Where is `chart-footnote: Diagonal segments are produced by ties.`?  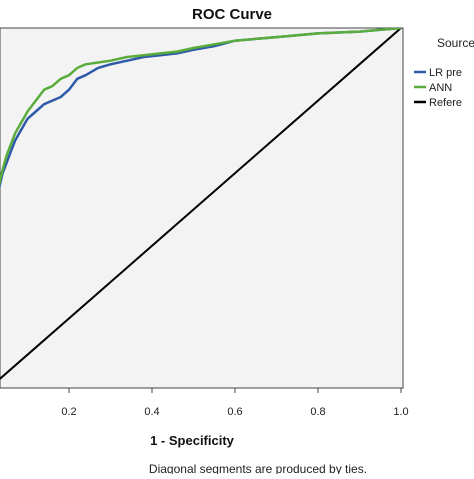
chart-footnote: Diagonal segments are produced by ties. is located at coordinates (258, 468).